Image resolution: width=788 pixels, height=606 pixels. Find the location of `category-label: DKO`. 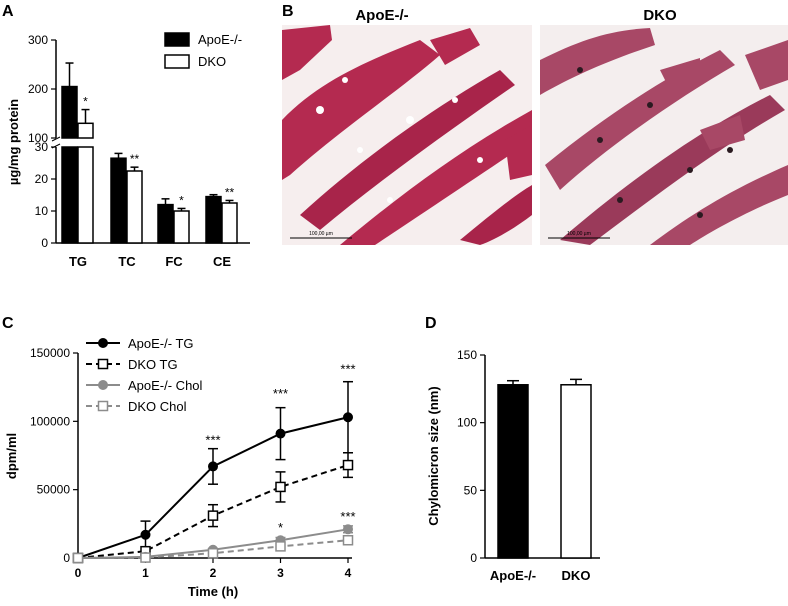

category-label: DKO is located at coordinates (576, 575).